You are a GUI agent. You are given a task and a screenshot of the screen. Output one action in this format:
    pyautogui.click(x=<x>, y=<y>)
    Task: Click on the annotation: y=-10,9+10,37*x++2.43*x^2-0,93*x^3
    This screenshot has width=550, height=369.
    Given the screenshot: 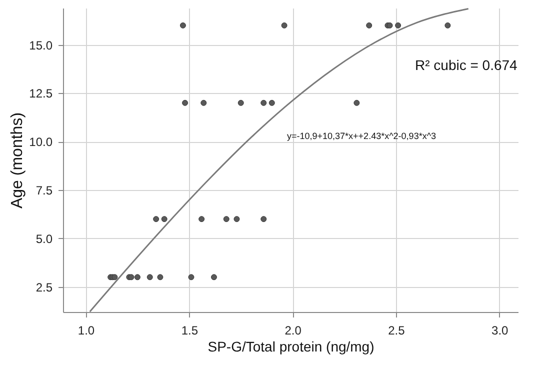 What is the action you would take?
    pyautogui.click(x=361, y=136)
    